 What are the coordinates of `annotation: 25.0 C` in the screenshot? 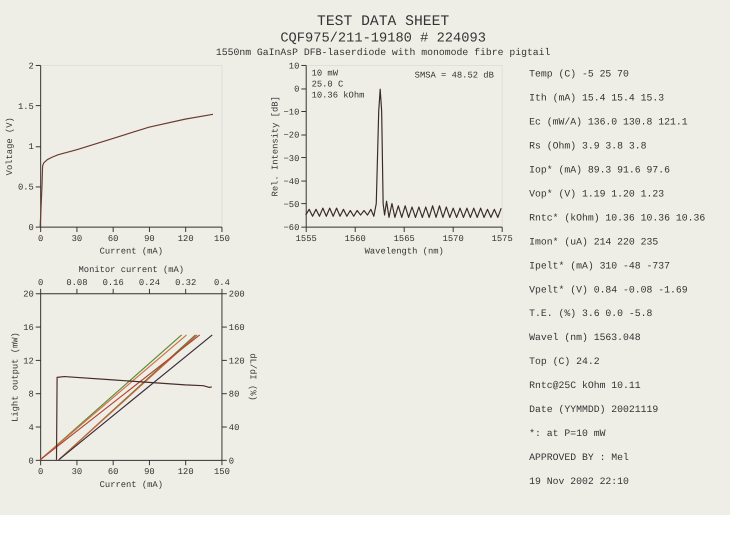 It's located at (328, 85).